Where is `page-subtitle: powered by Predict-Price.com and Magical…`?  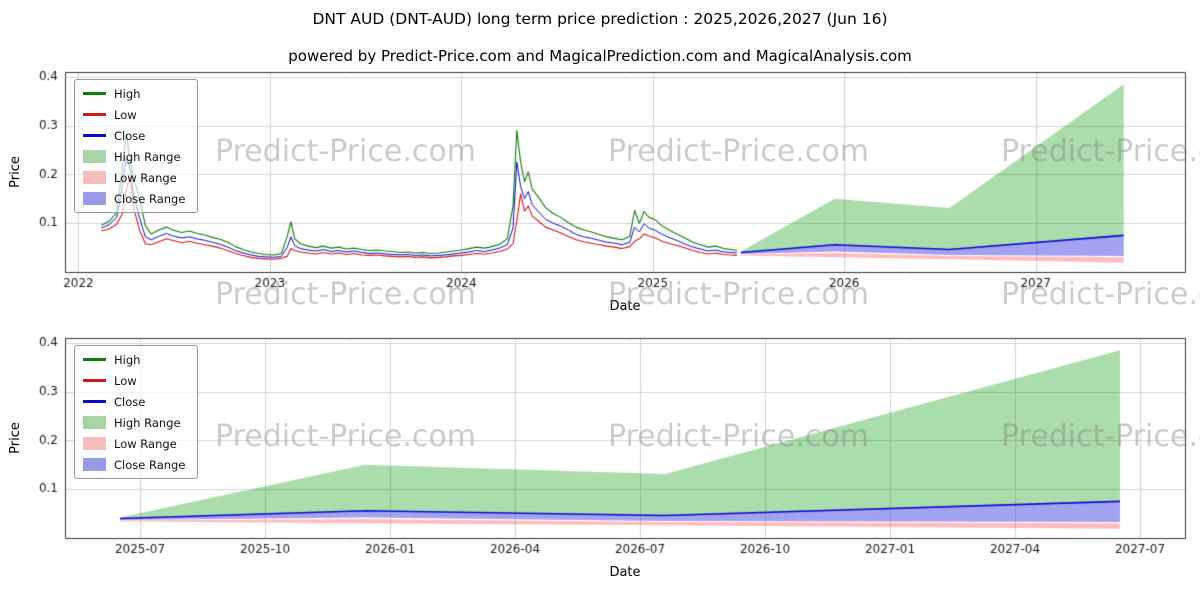
page-subtitle: powered by Predict-Price.com and Magical… is located at coordinates (600, 56).